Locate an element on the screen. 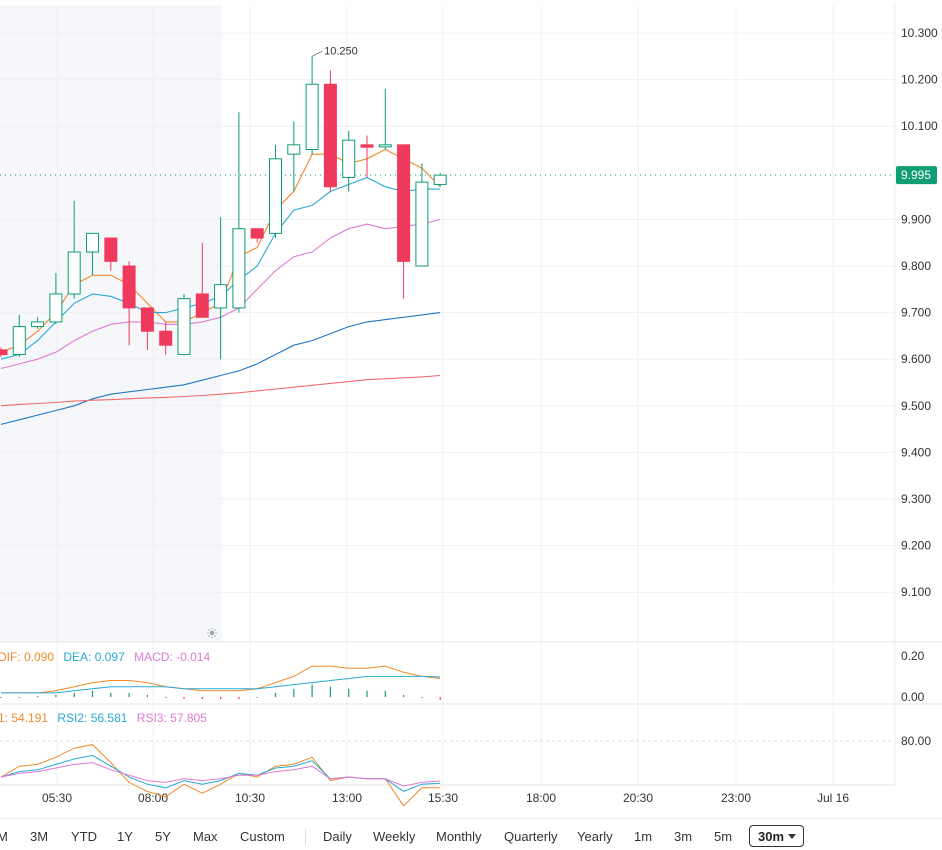  price-tick-label: 9.600 is located at coordinates (916, 359).